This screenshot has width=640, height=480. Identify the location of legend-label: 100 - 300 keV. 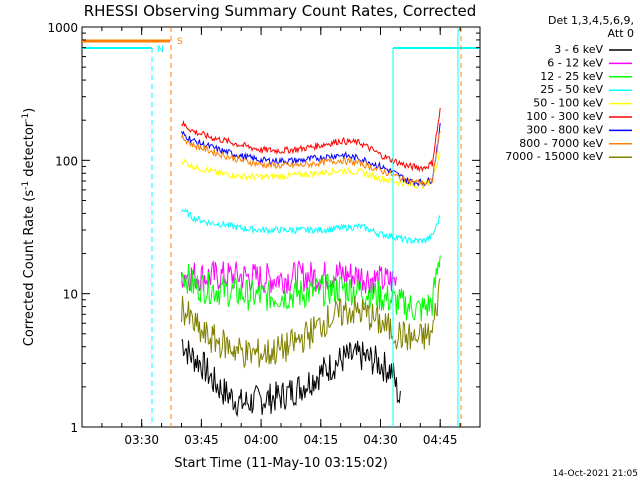
(564, 116).